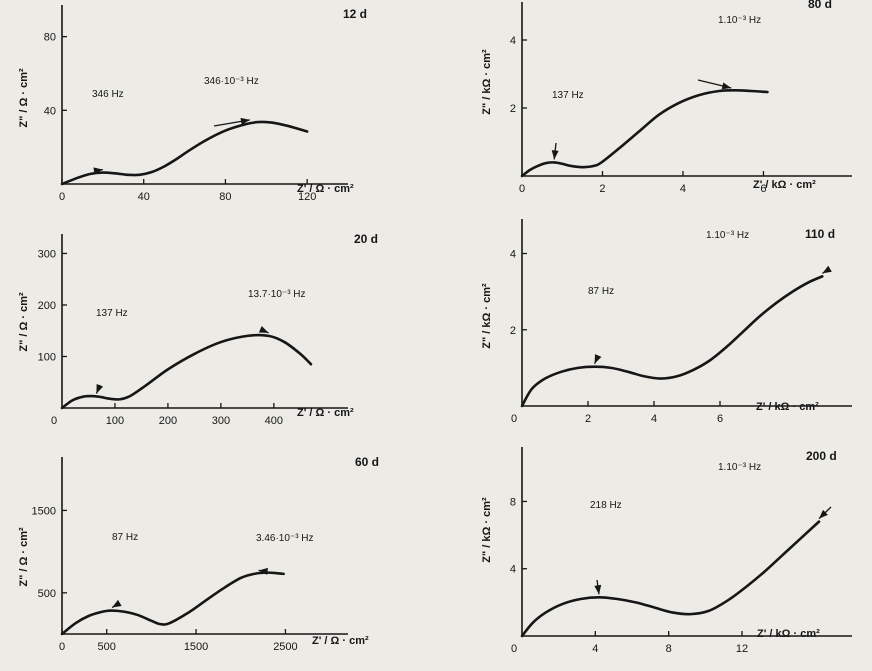 This screenshot has height=671, width=872. What do you see at coordinates (821, 456) in the screenshot?
I see `panel-label: 200 d` at bounding box center [821, 456].